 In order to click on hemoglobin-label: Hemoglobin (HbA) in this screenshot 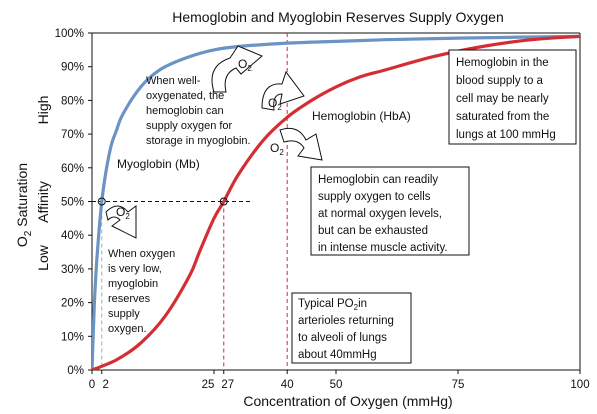, I will do `click(361, 116)`.